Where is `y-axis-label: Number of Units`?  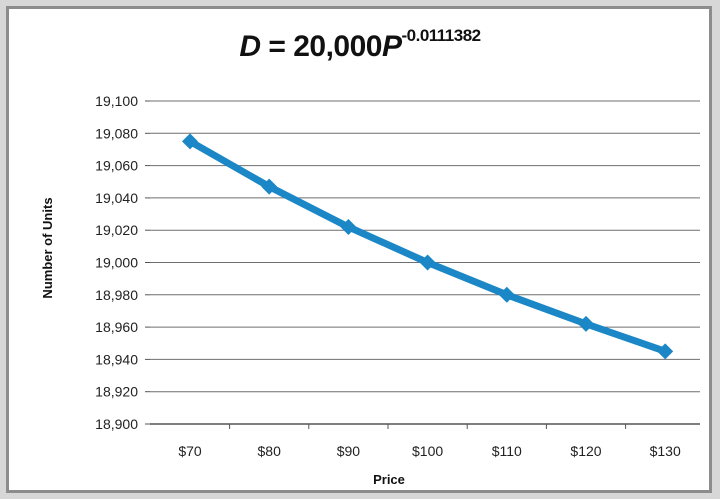
y-axis-label: Number of Units is located at coordinates (47, 247).